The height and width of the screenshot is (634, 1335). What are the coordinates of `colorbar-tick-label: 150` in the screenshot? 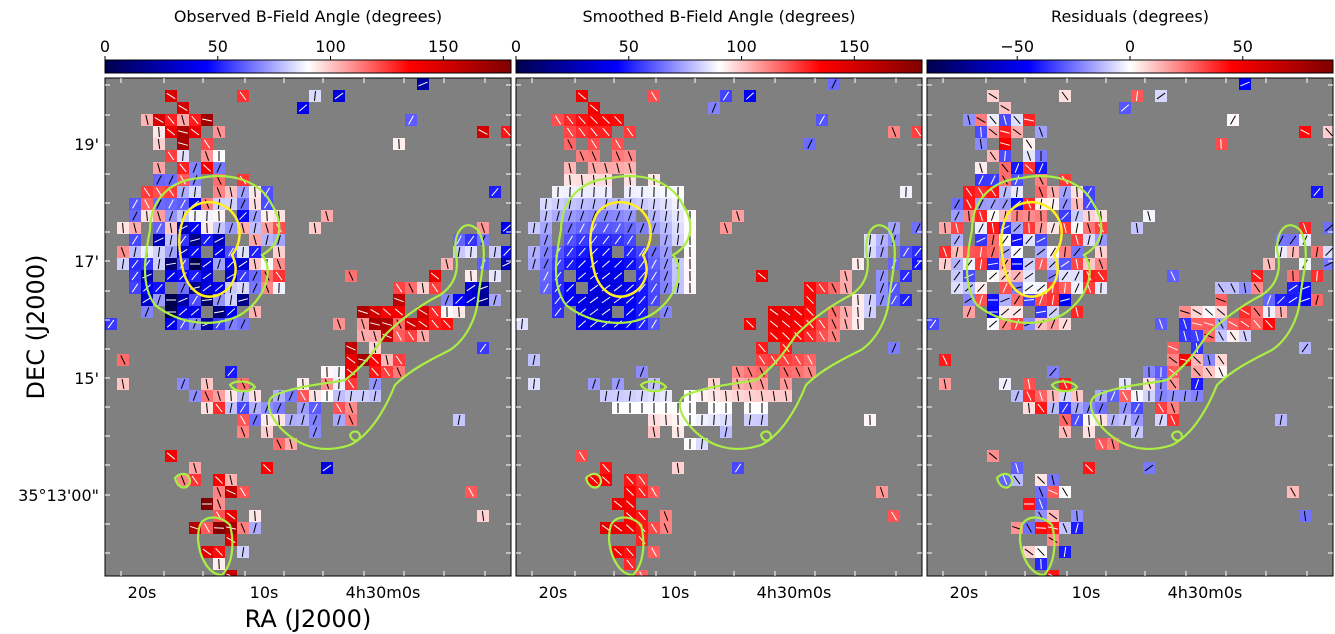 It's located at (443, 46).